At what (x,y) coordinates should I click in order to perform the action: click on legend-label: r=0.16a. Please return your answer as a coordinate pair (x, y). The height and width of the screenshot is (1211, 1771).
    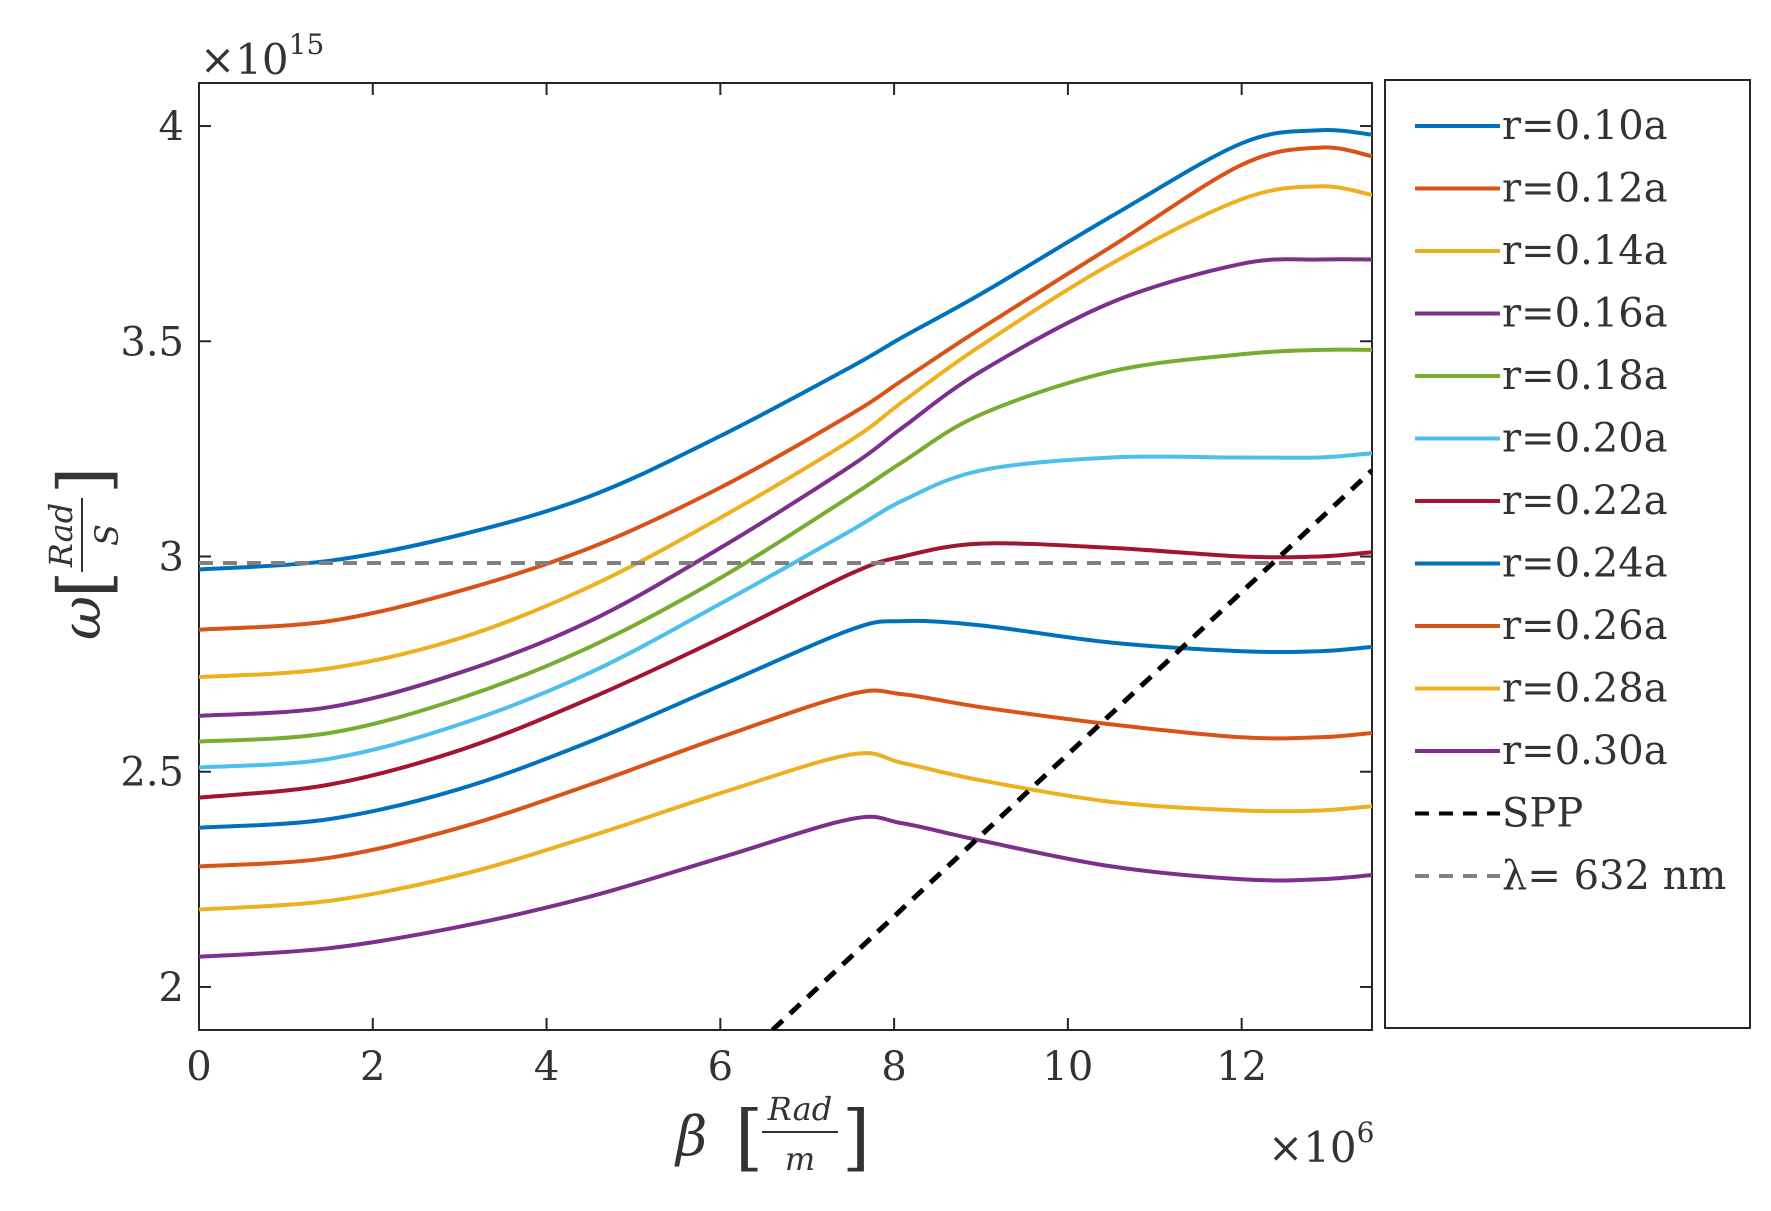
    Looking at the image, I should click on (1585, 314).